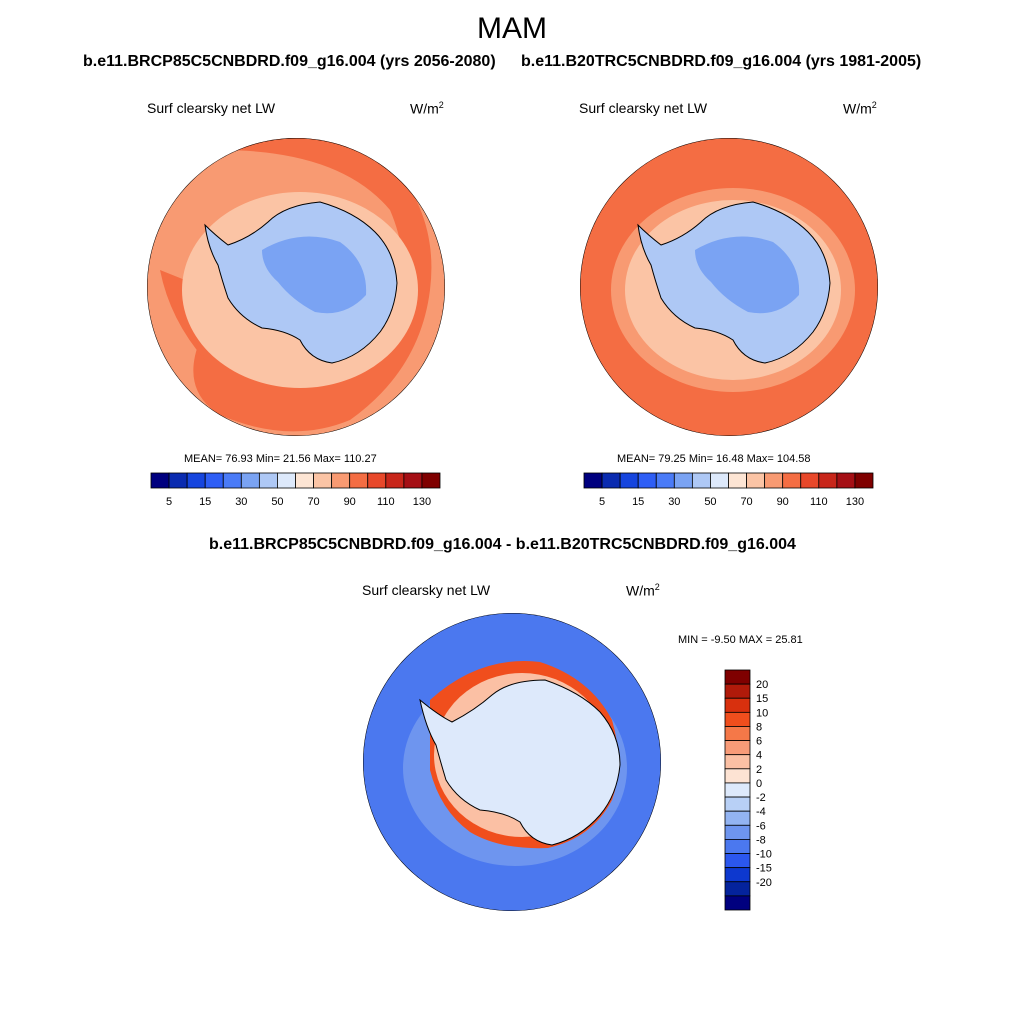 The height and width of the screenshot is (1024, 1024). What do you see at coordinates (512, 28) in the screenshot?
I see `figure-title: MAM` at bounding box center [512, 28].